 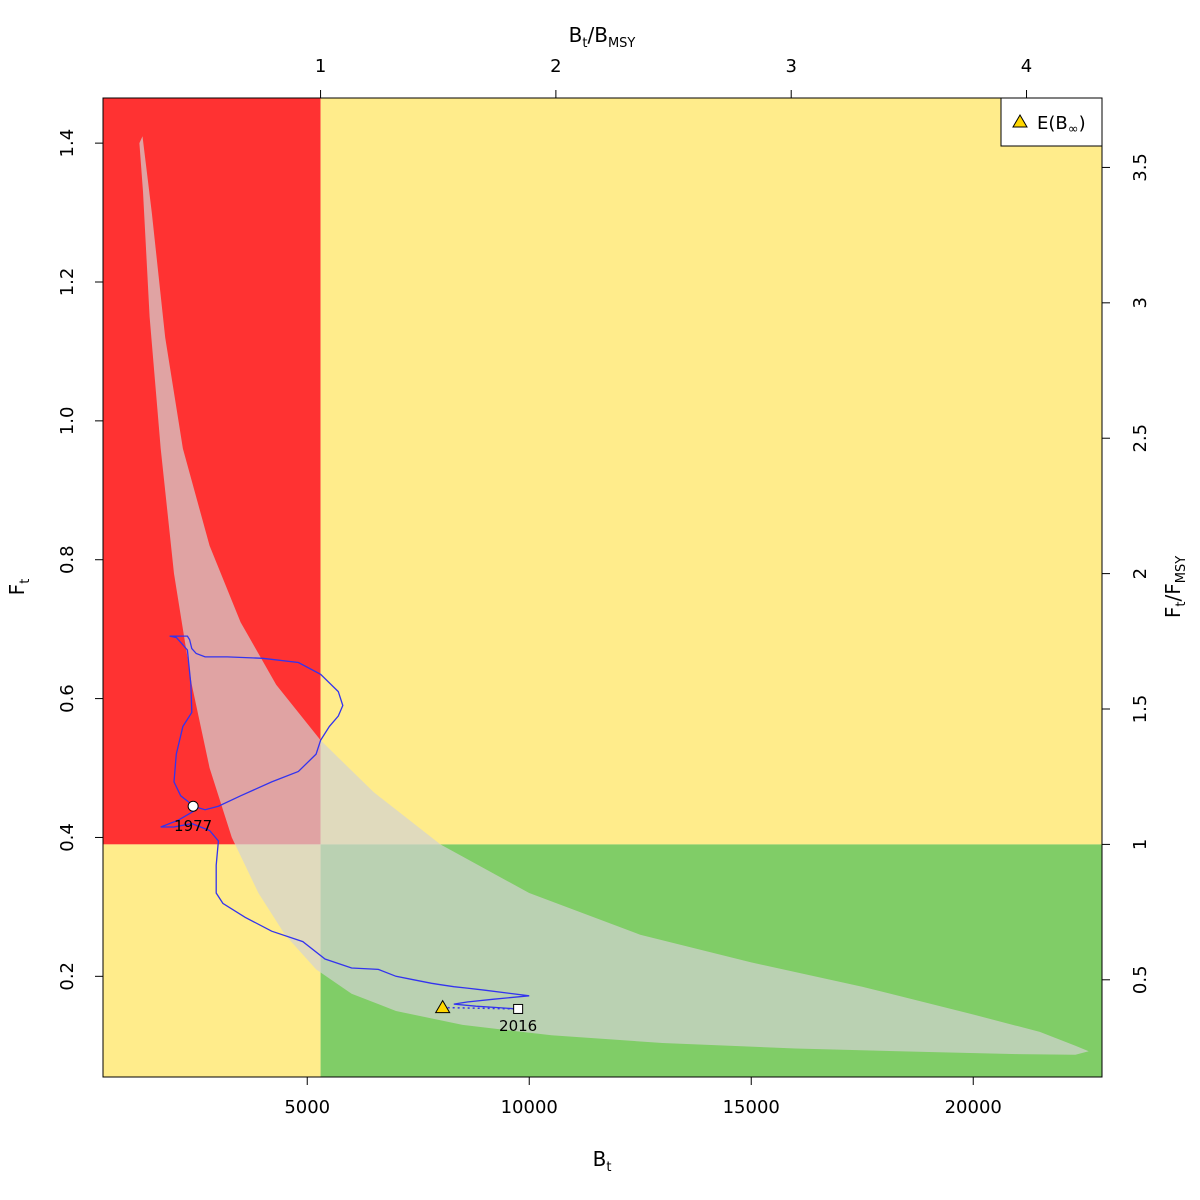 What do you see at coordinates (80, 560) in the screenshot?
I see `y-axis: 0.2 0.4 0.6 0.8 1.0 1.2 1.4` at bounding box center [80, 560].